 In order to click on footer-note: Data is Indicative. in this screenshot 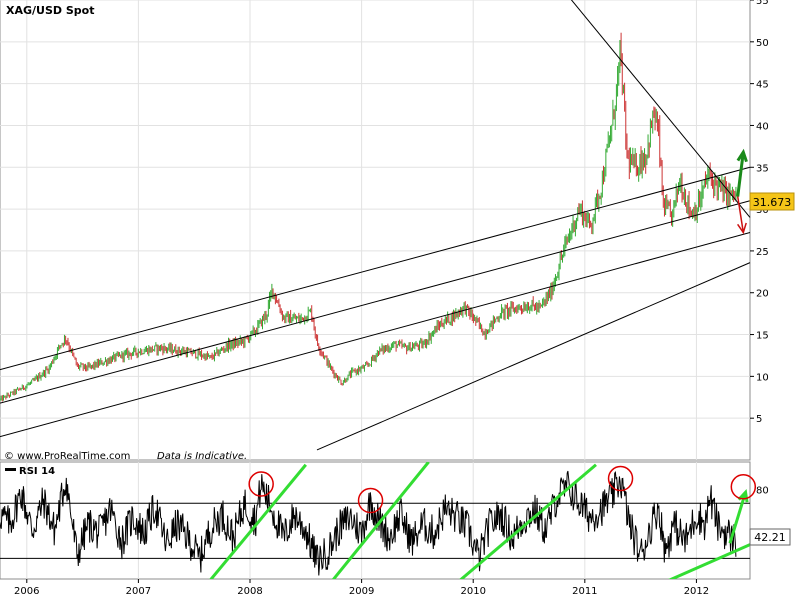, I will do `click(202, 456)`.